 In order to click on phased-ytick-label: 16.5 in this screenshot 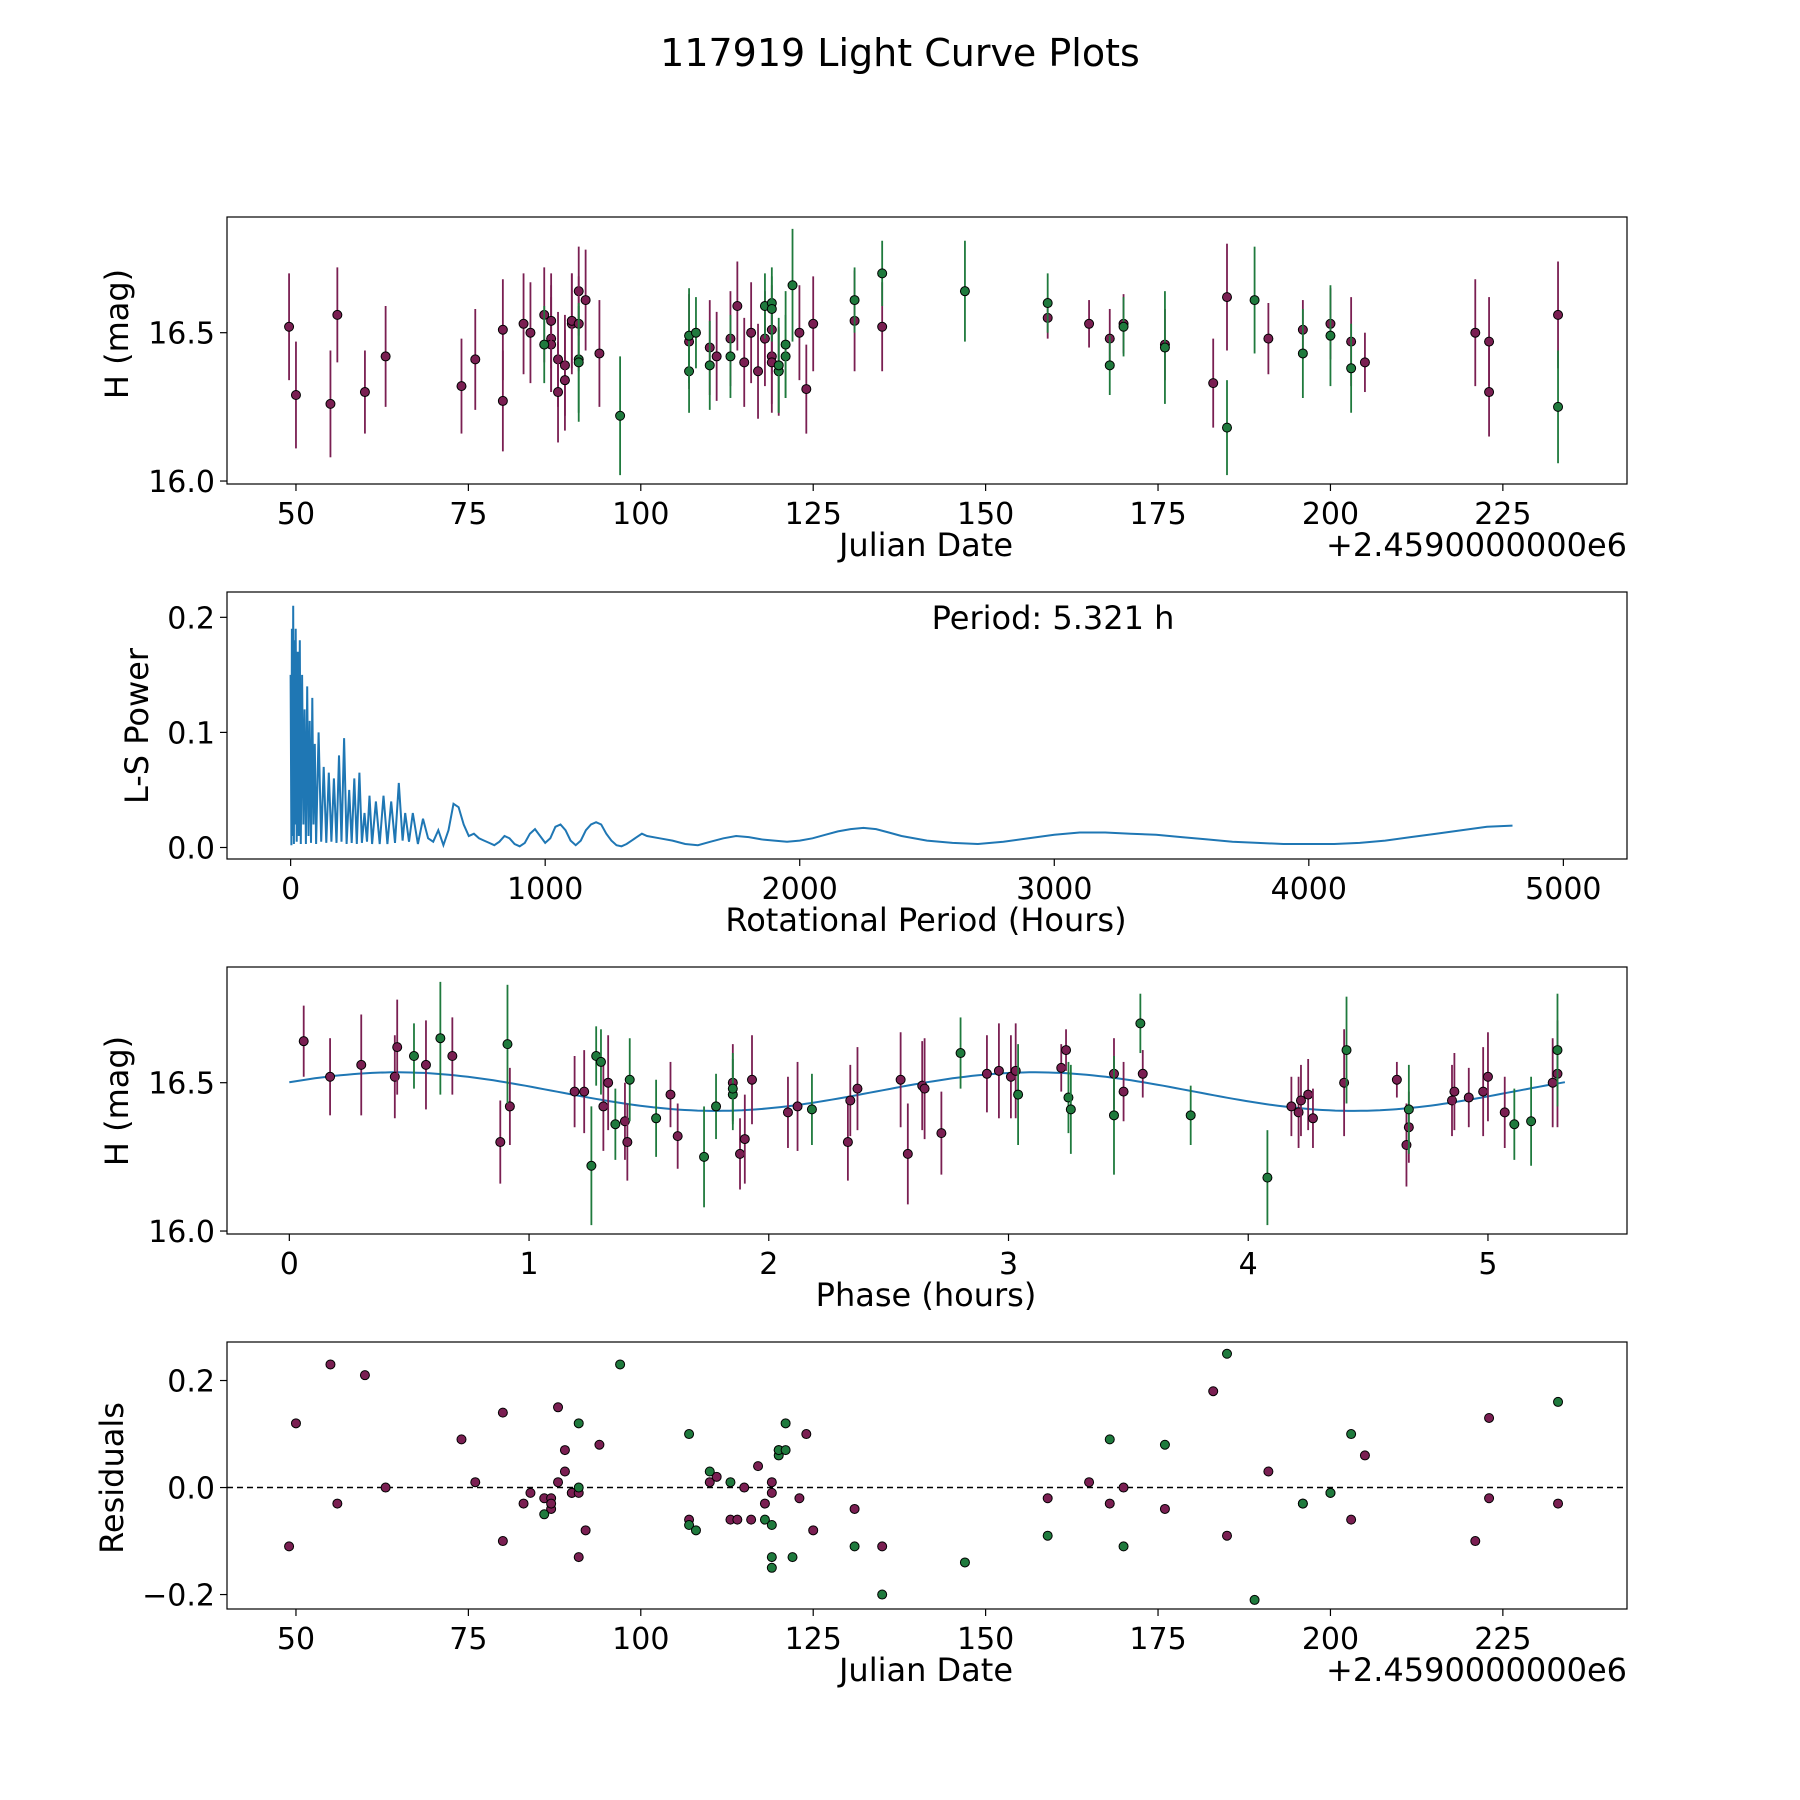, I will do `click(181, 1084)`.